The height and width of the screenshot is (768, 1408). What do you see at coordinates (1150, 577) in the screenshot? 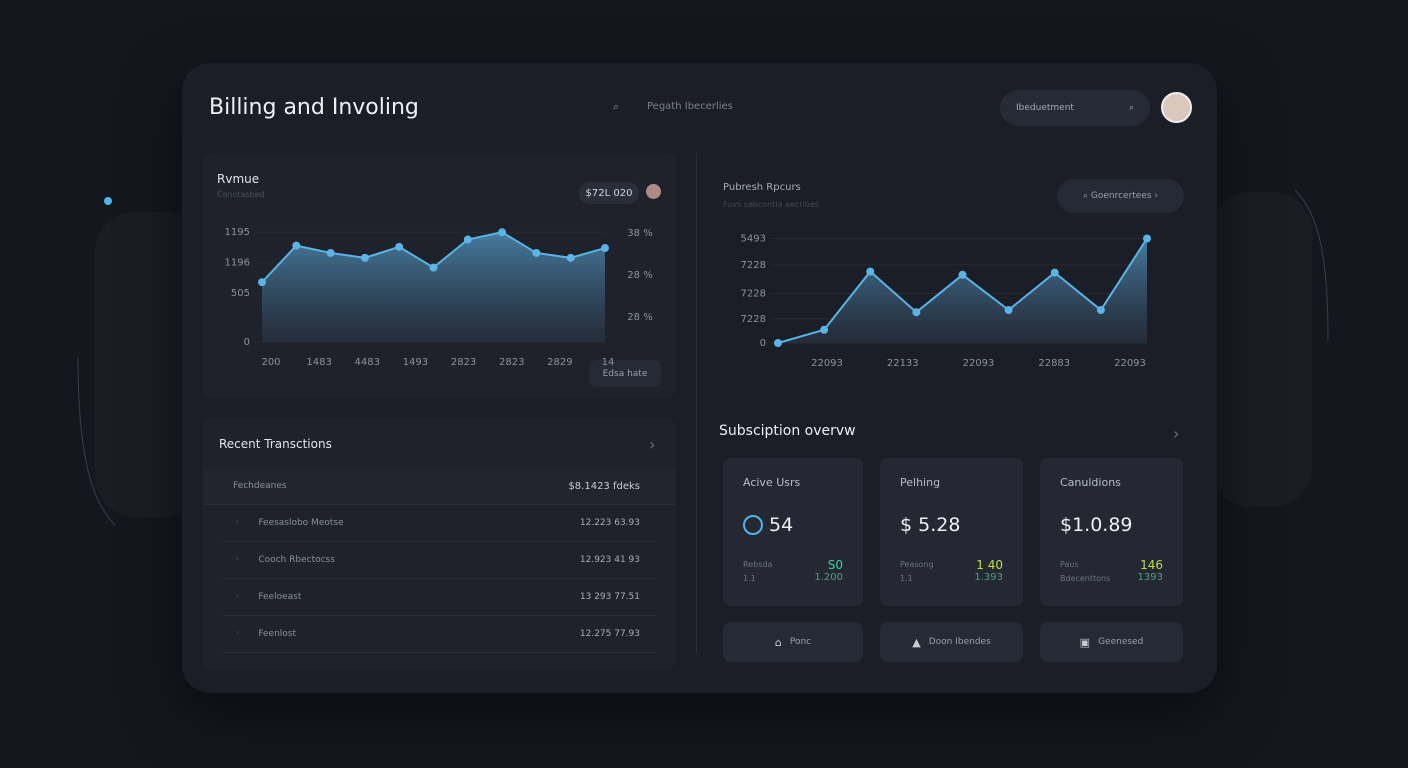
I see `stat-sub-value: 1393` at bounding box center [1150, 577].